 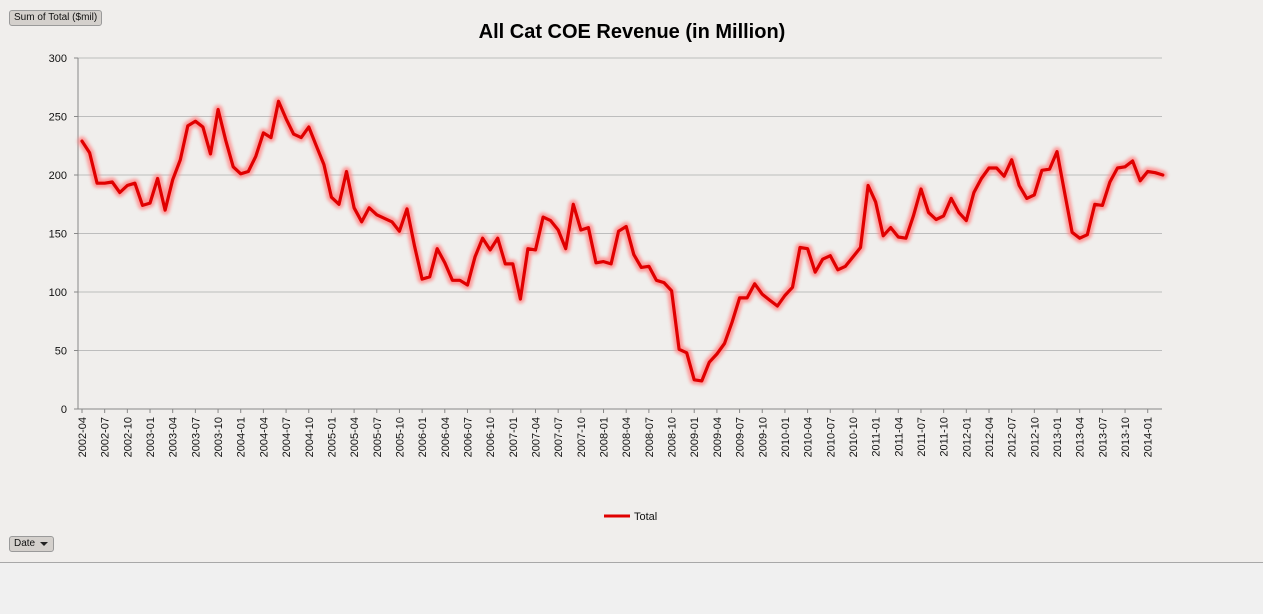 What do you see at coordinates (786, 437) in the screenshot?
I see `x-tick-label: 2010-01` at bounding box center [786, 437].